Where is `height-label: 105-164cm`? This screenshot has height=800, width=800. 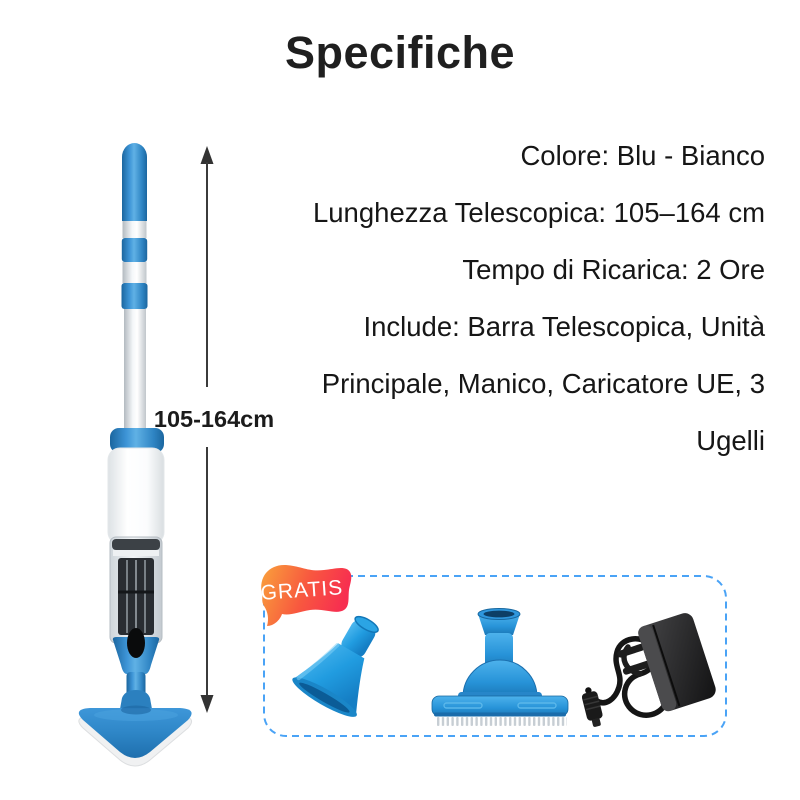
height-label: 105-164cm is located at coordinates (214, 419).